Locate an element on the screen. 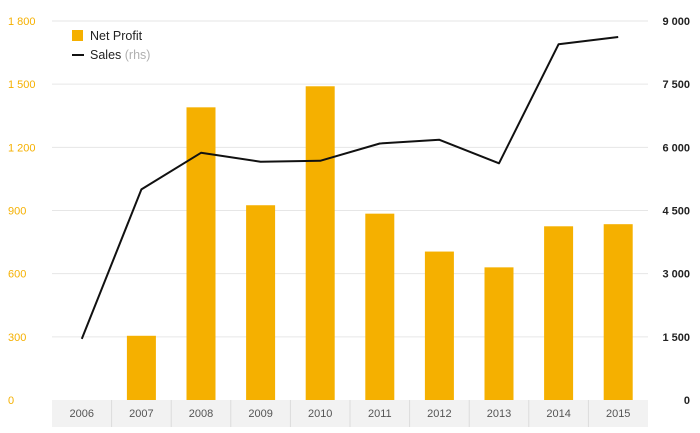  right-axis-tick-label: 1 500 is located at coordinates (676, 338).